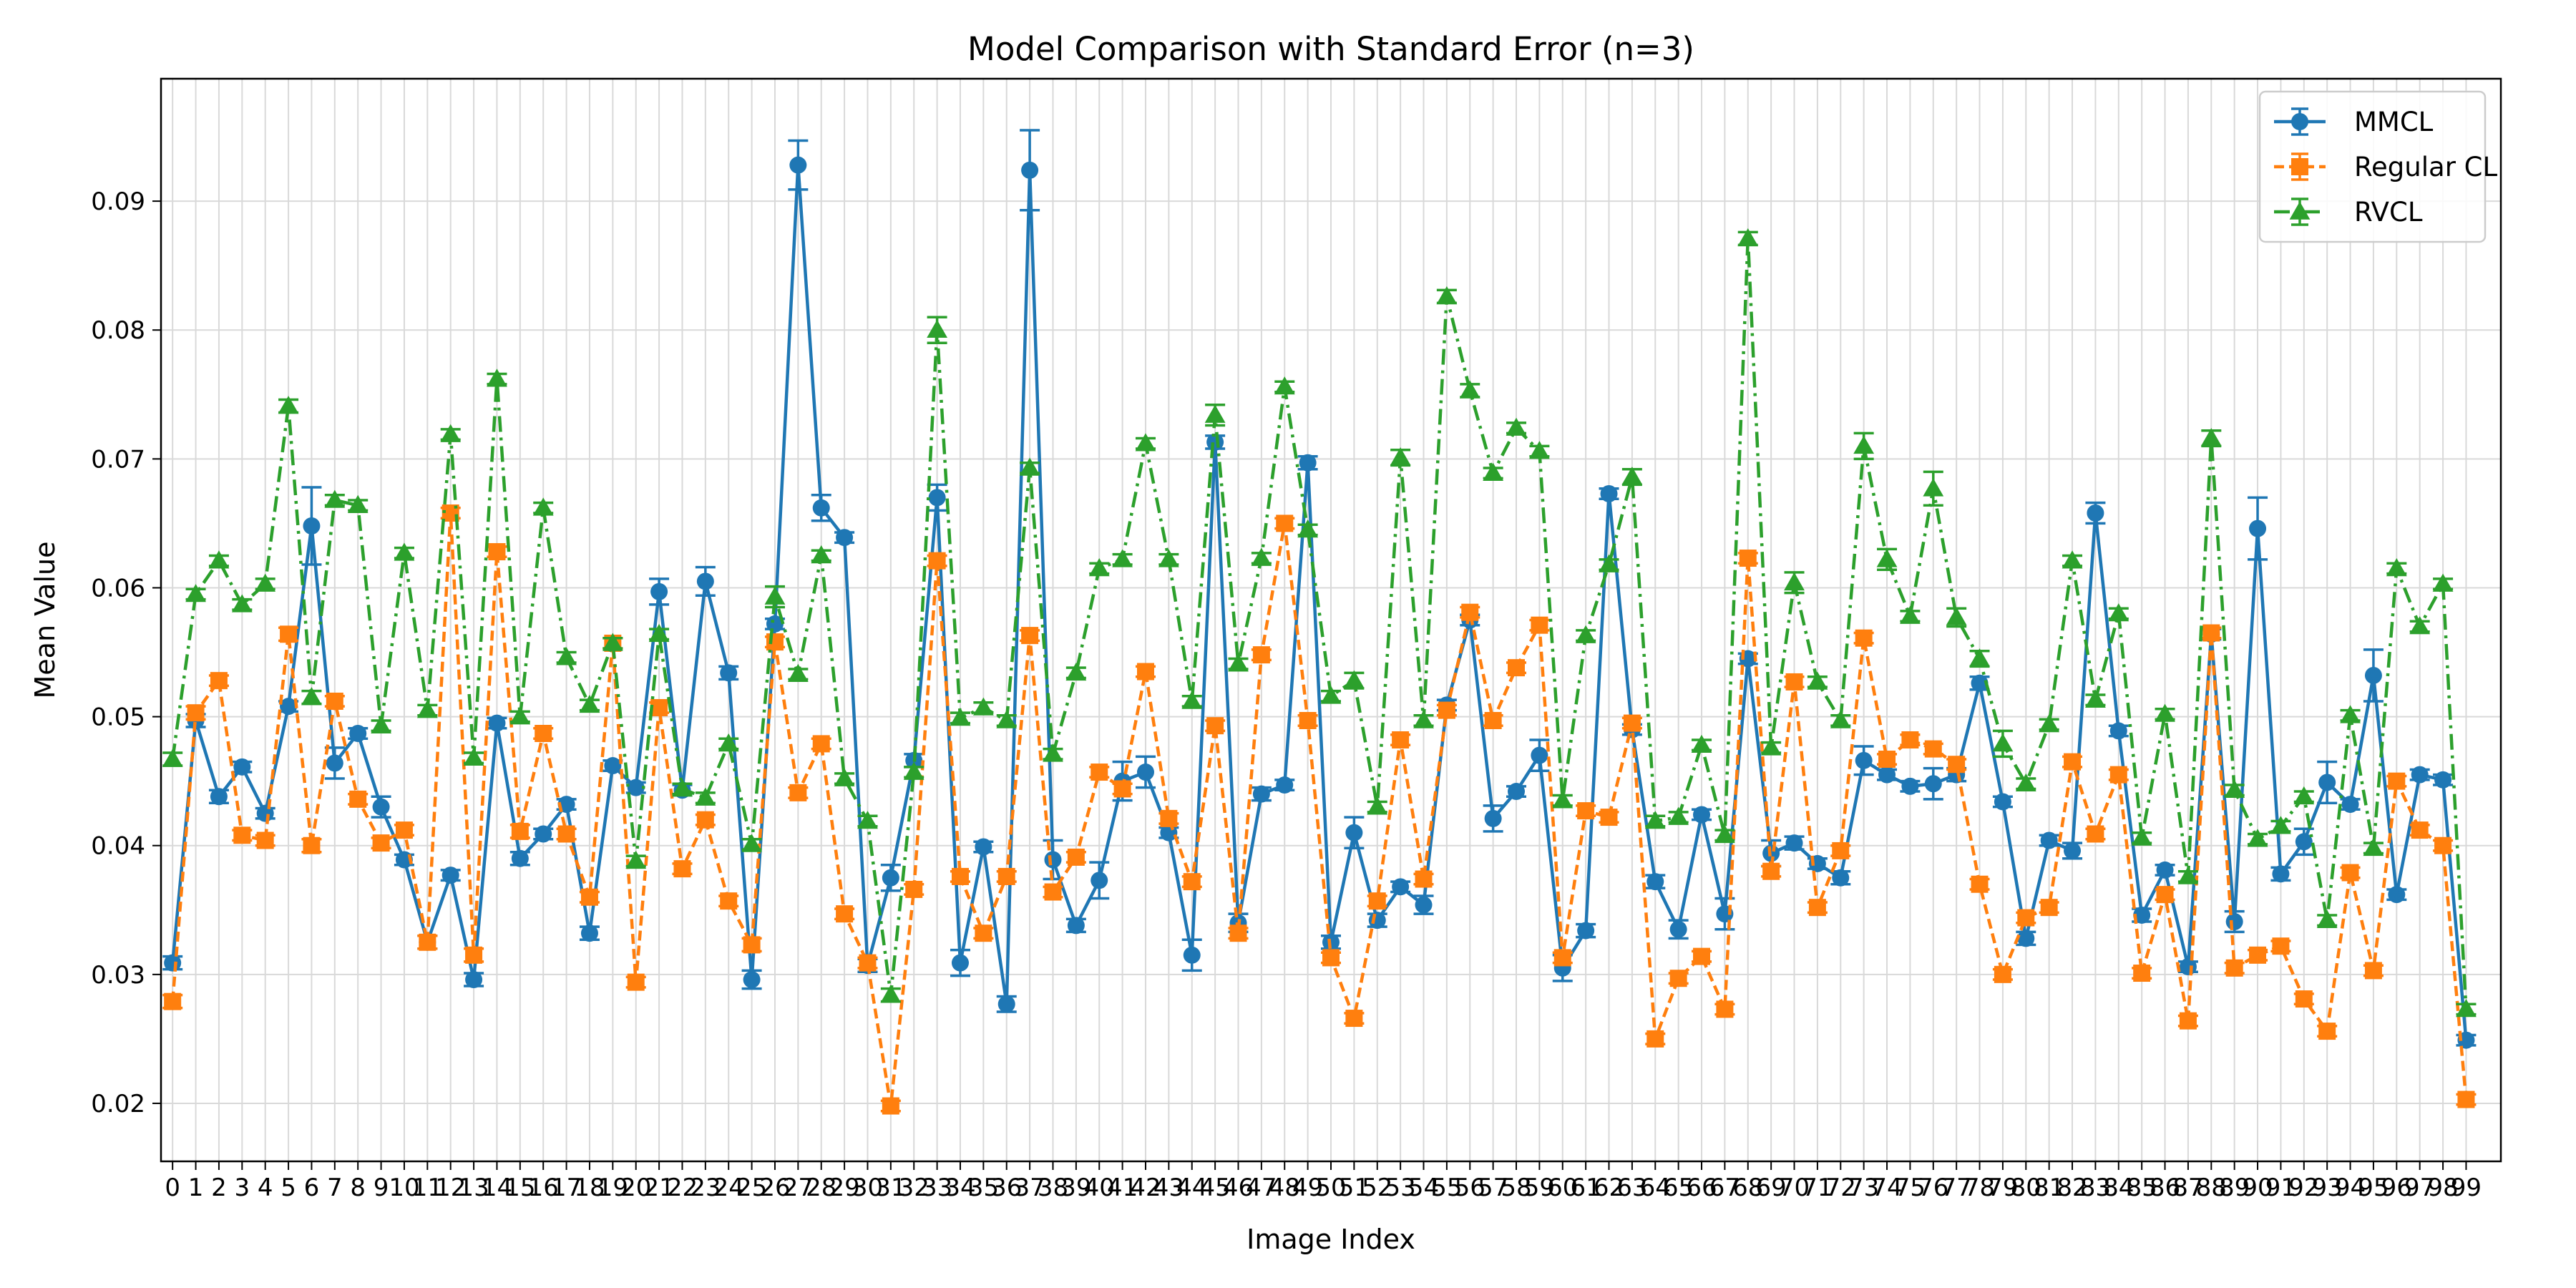 The width and height of the screenshot is (2576, 1288). What do you see at coordinates (2394, 122) in the screenshot?
I see `legend-label: MMCL` at bounding box center [2394, 122].